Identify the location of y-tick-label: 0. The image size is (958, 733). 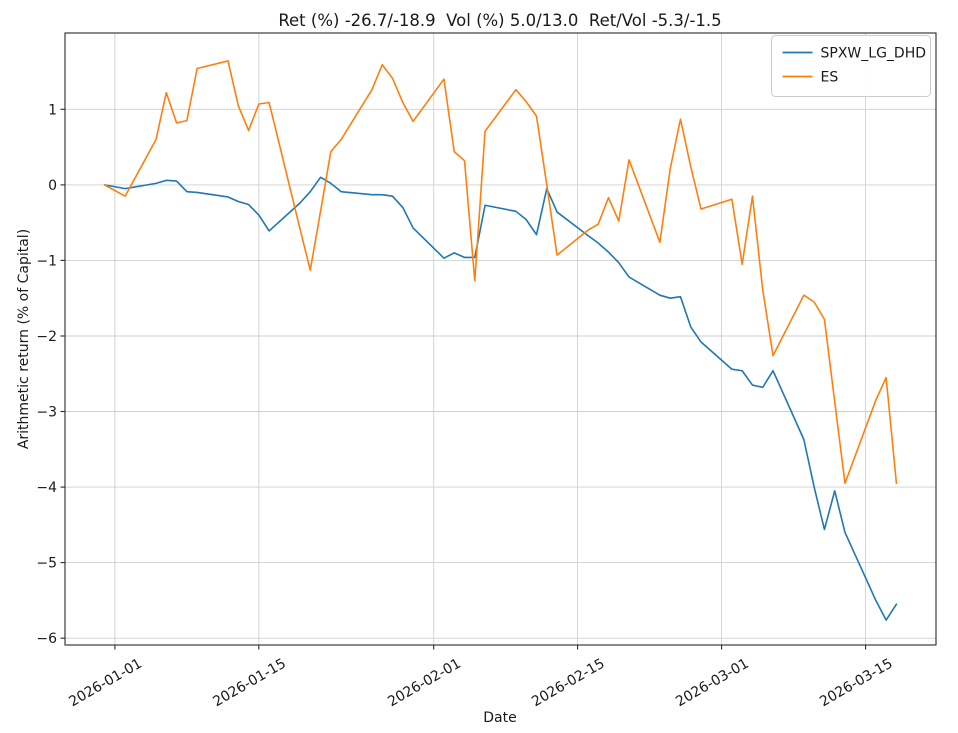
(52, 186).